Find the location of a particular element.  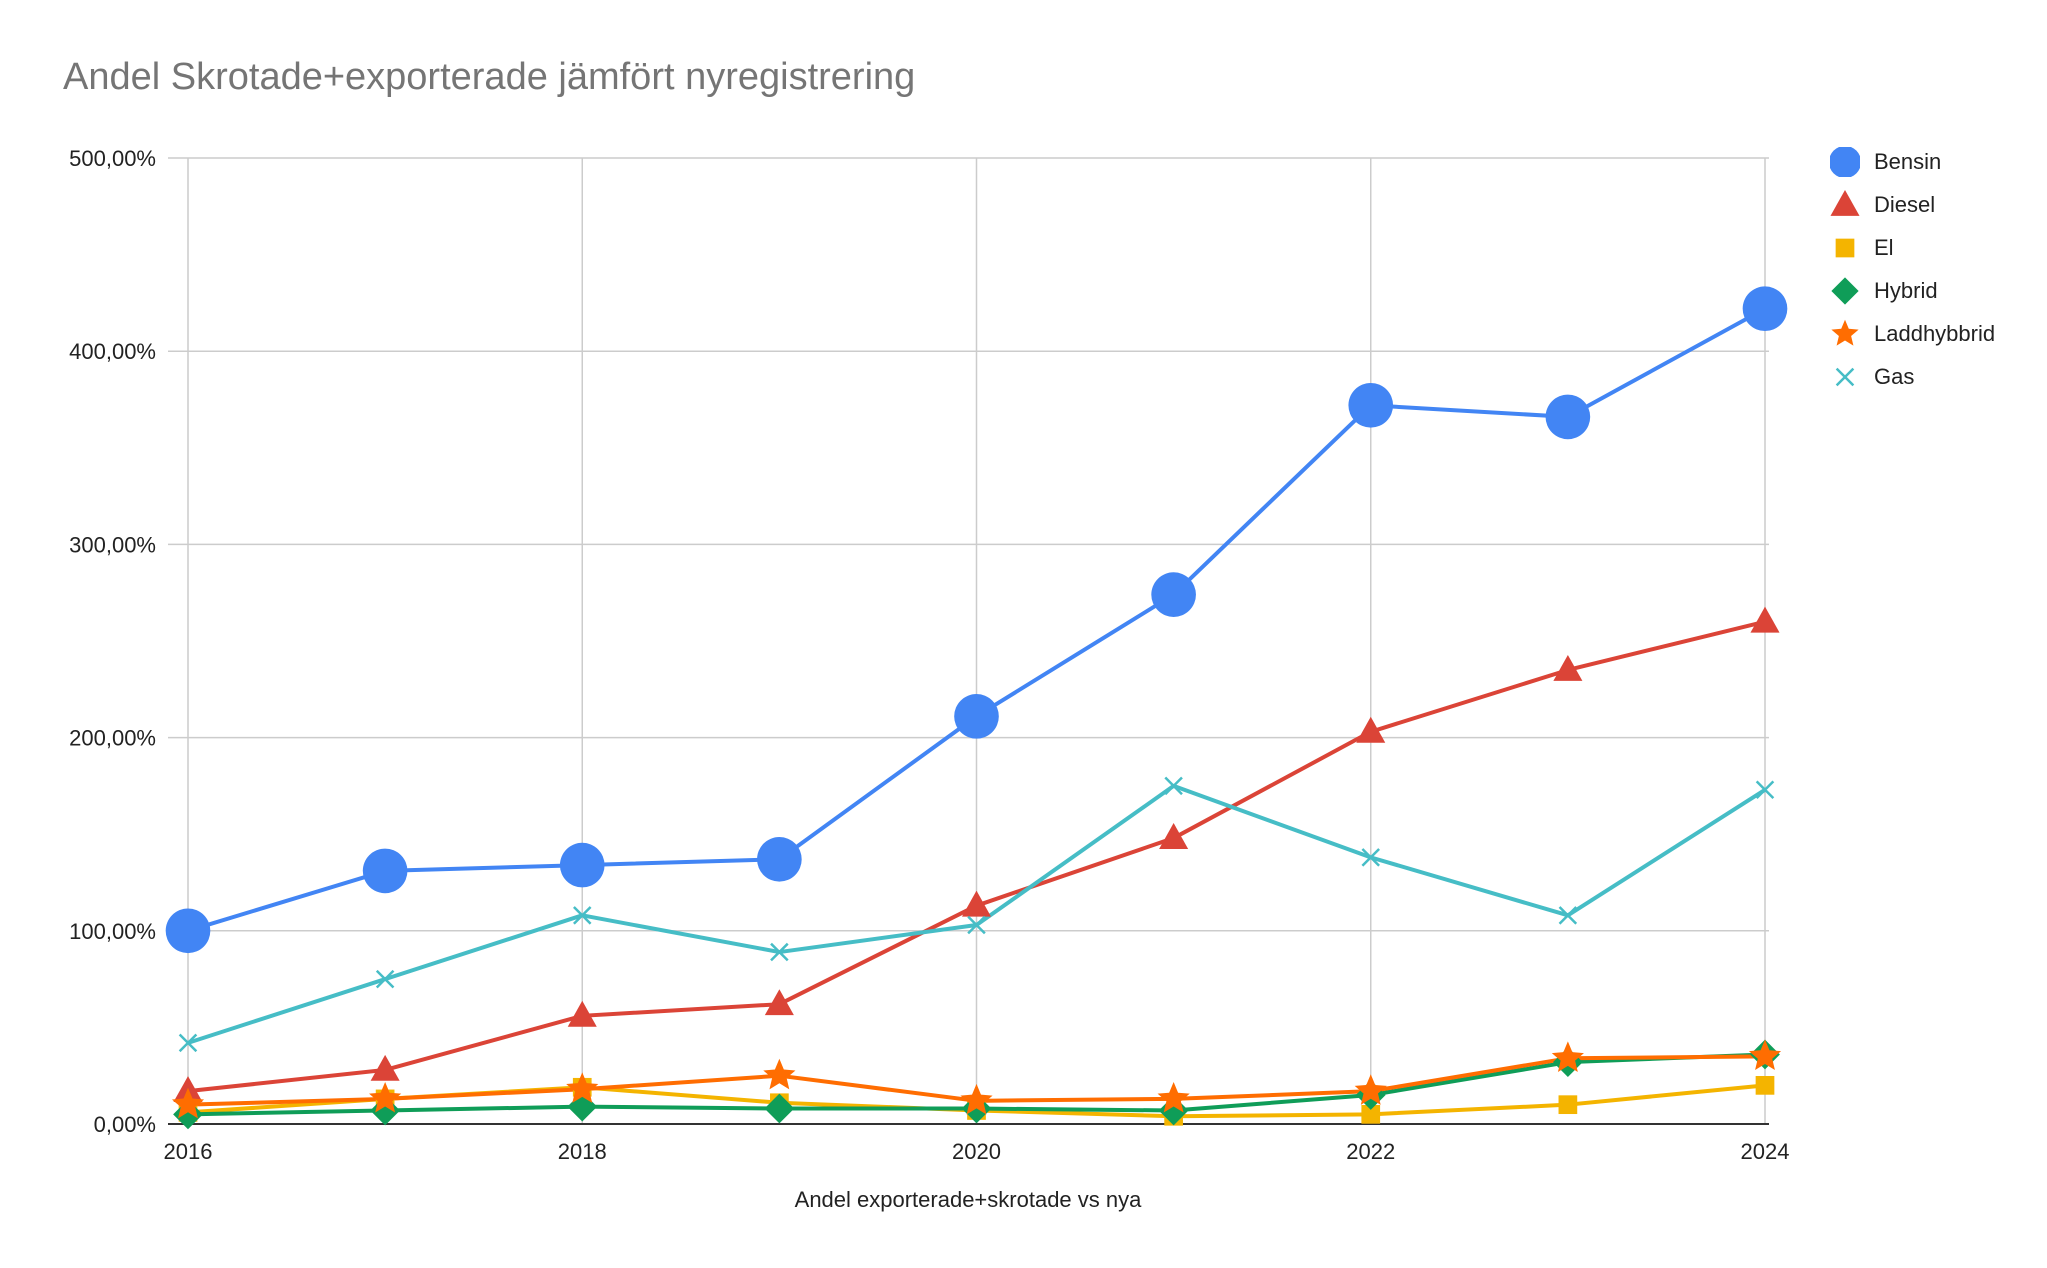

legend-label: Bensin is located at coordinates (1908, 161).